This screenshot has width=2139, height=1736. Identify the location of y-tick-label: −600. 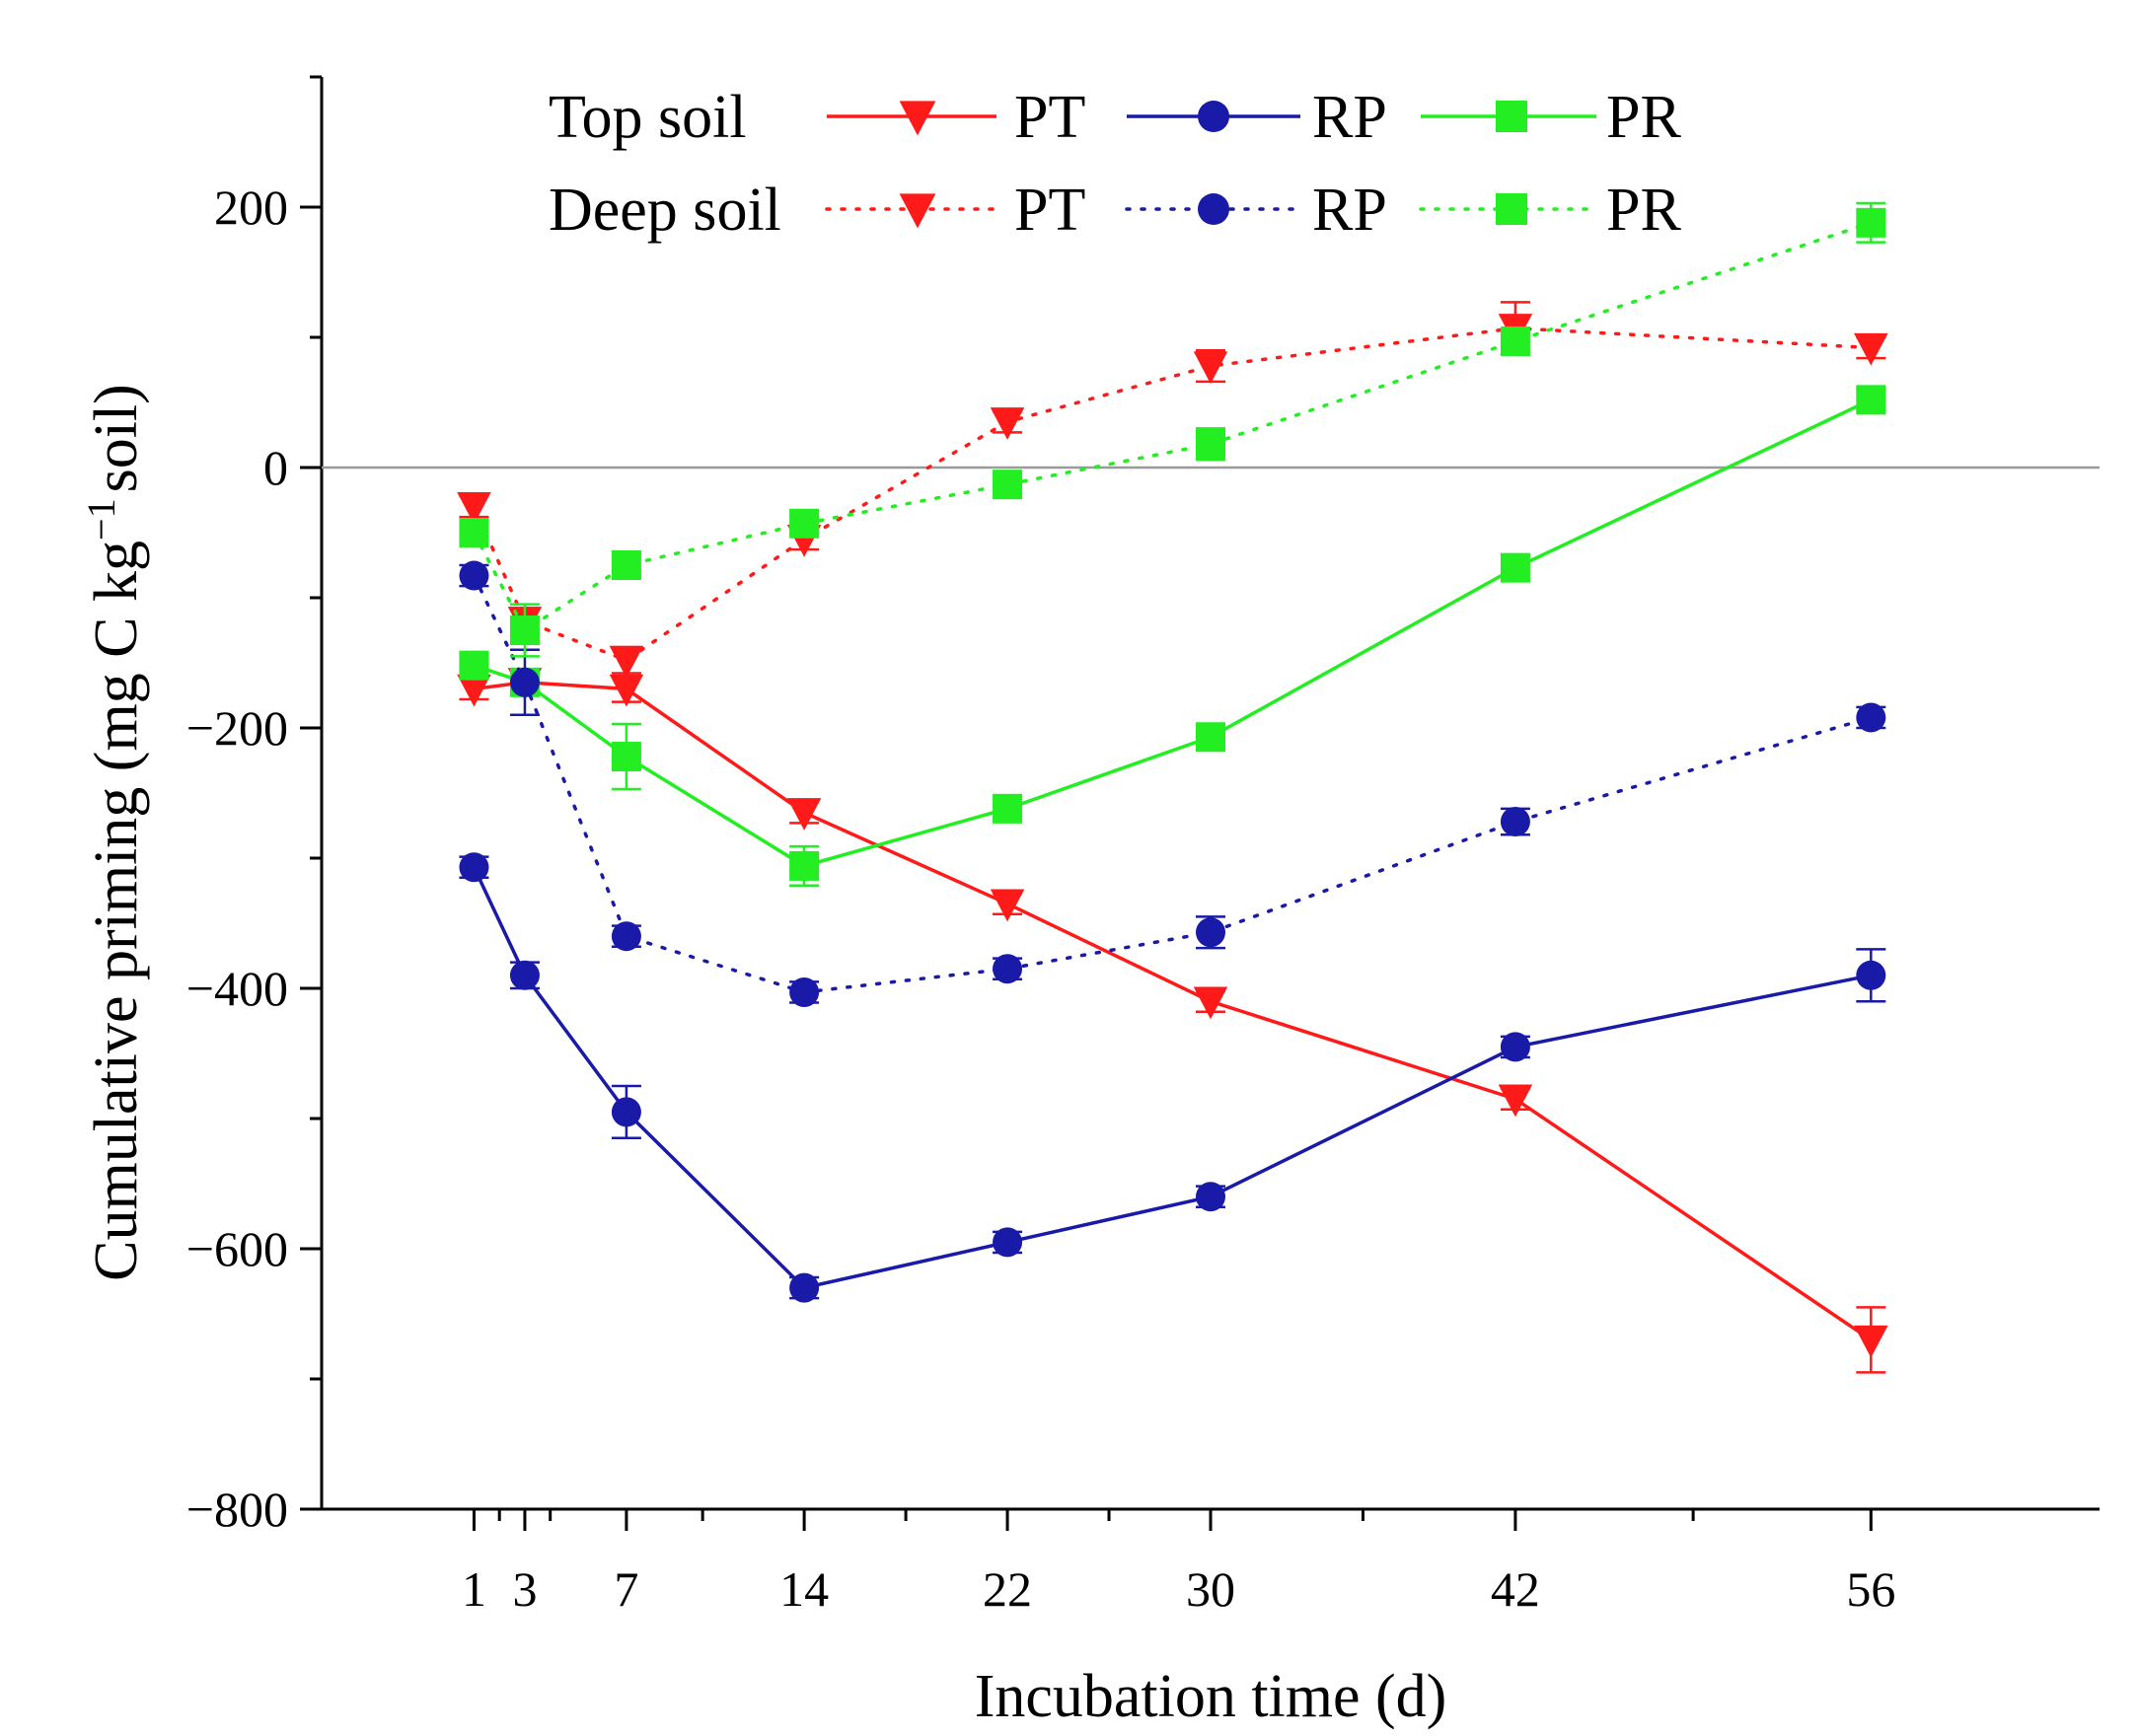
(237, 1248).